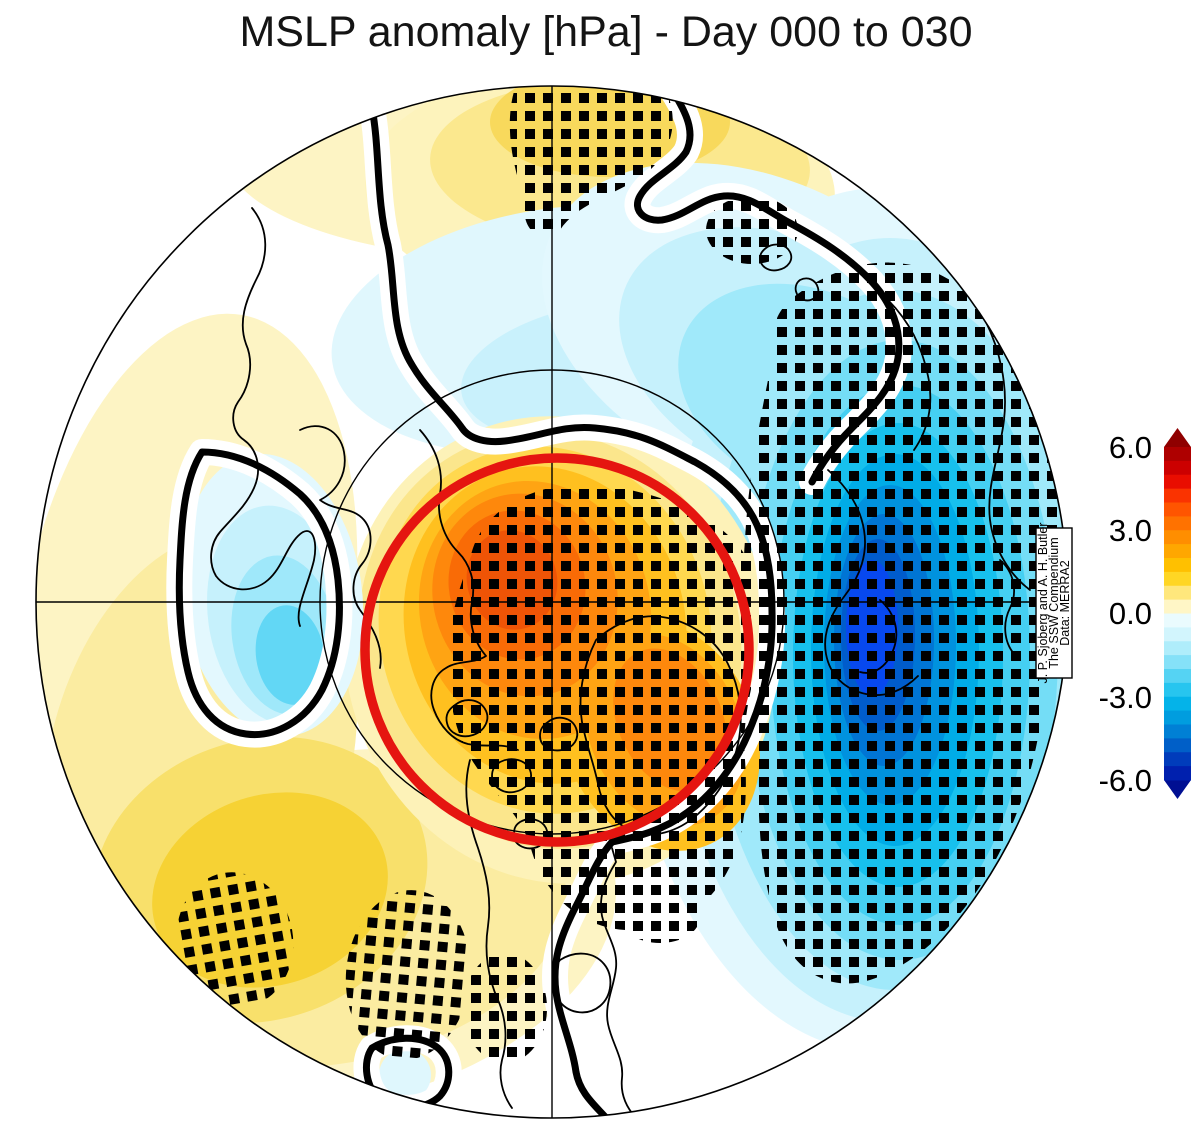 This screenshot has width=1204, height=1128. What do you see at coordinates (619, 982) in the screenshot?
I see `coast-nam-east` at bounding box center [619, 982].